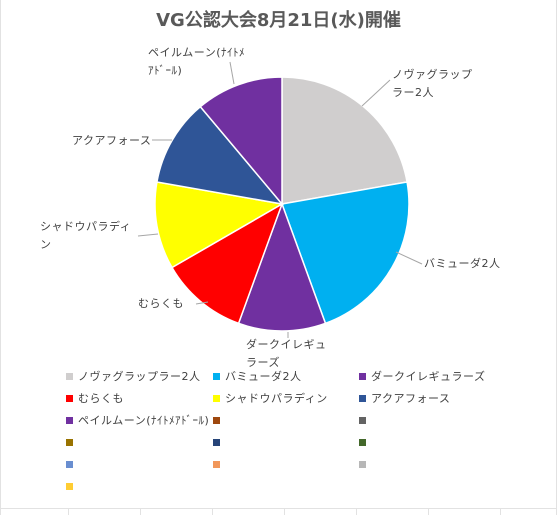  I want to click on legend-item: ノヴァグラップラー2人, so click(133, 376).